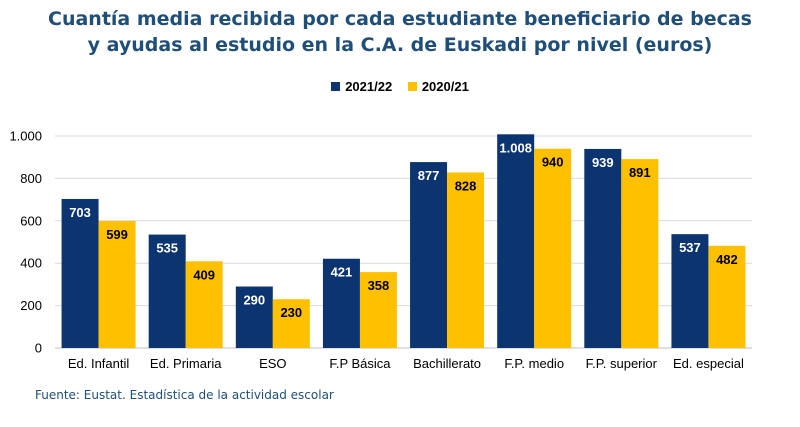 Image resolution: width=800 pixels, height=427 pixels. Describe the element at coordinates (553, 162) in the screenshot. I see `data-label-2020-21-5: 940` at that location.